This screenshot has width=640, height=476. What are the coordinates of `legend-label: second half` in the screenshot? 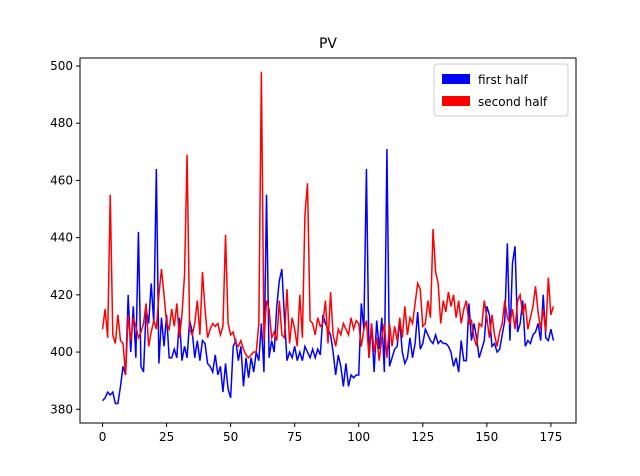 It's located at (513, 102).